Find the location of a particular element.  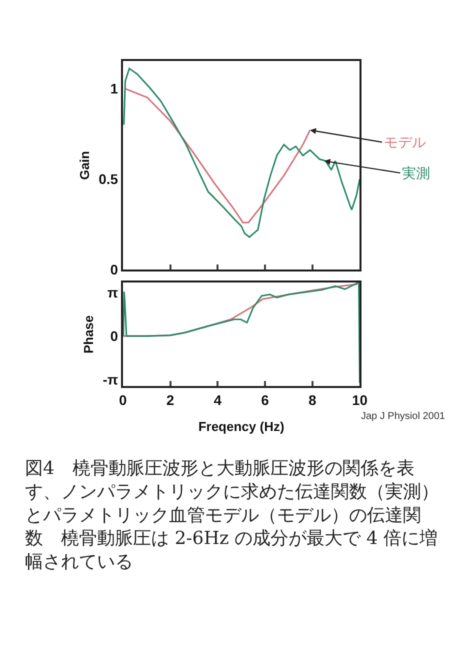

y-tick-label: π is located at coordinates (112, 292).